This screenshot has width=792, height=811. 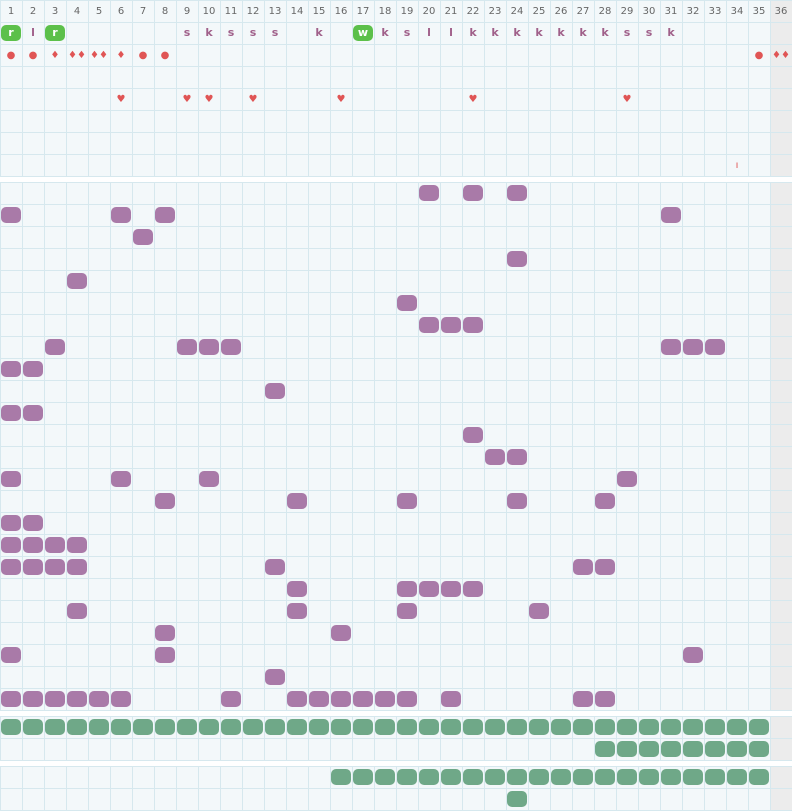 What do you see at coordinates (385, 11) in the screenshot?
I see `column-number: 18` at bounding box center [385, 11].